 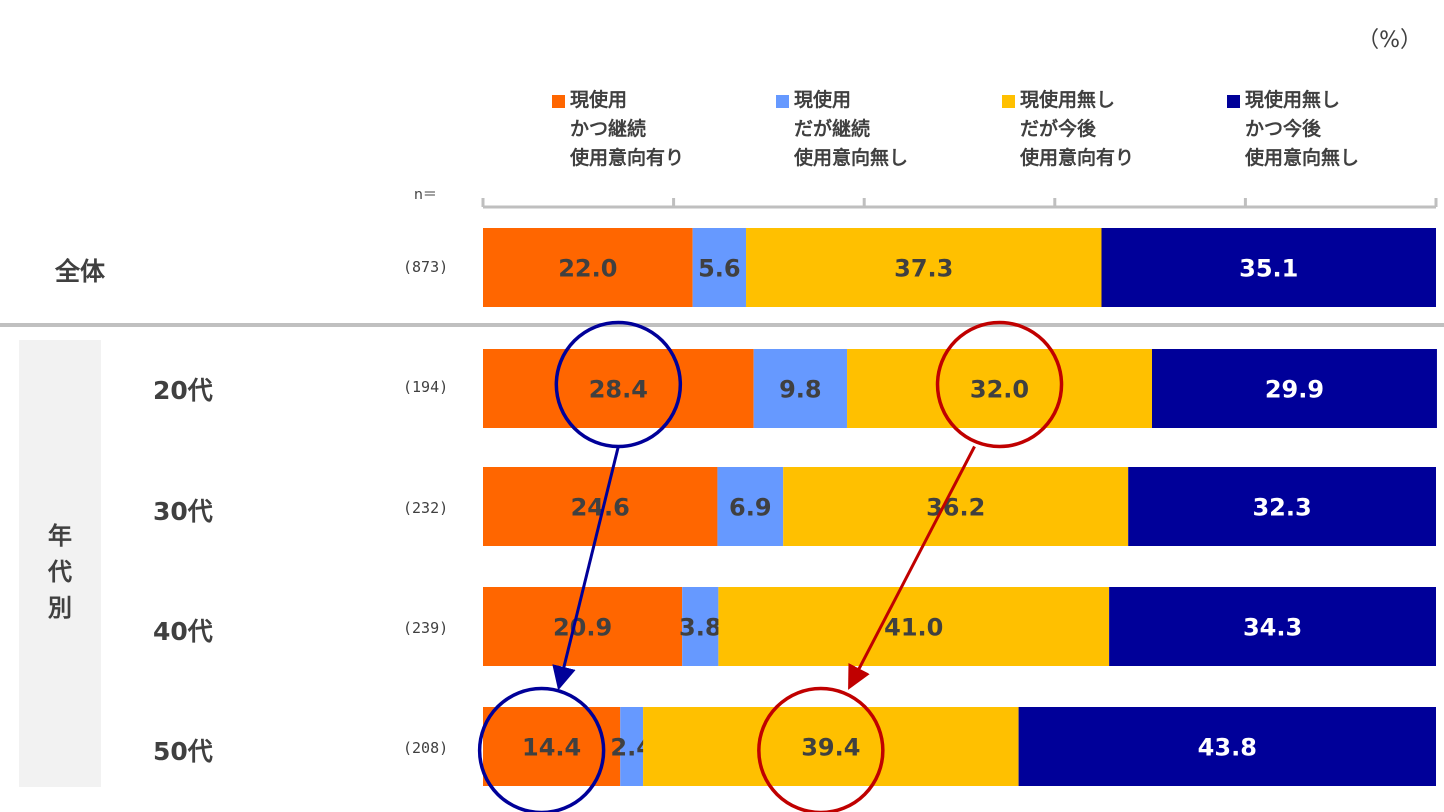 What do you see at coordinates (426, 748) in the screenshot?
I see `n-value-50s: (208)` at bounding box center [426, 748].